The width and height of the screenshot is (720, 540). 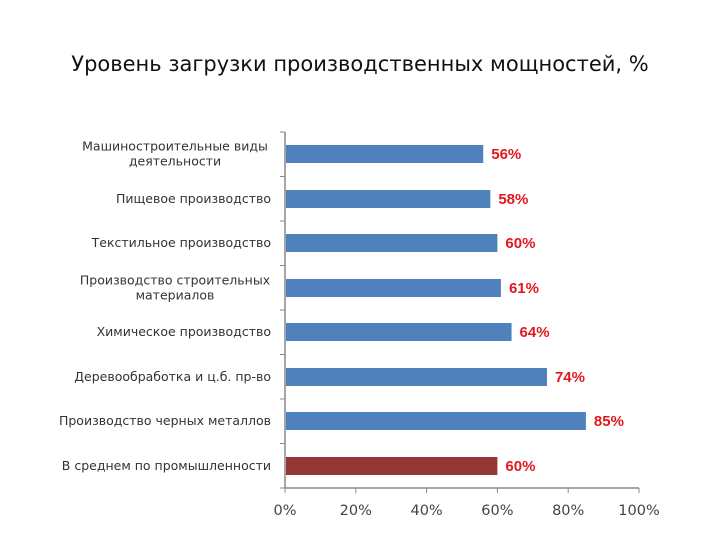 What do you see at coordinates (175, 146) in the screenshot?
I see `category-label: Машиностроительные виды` at bounding box center [175, 146].